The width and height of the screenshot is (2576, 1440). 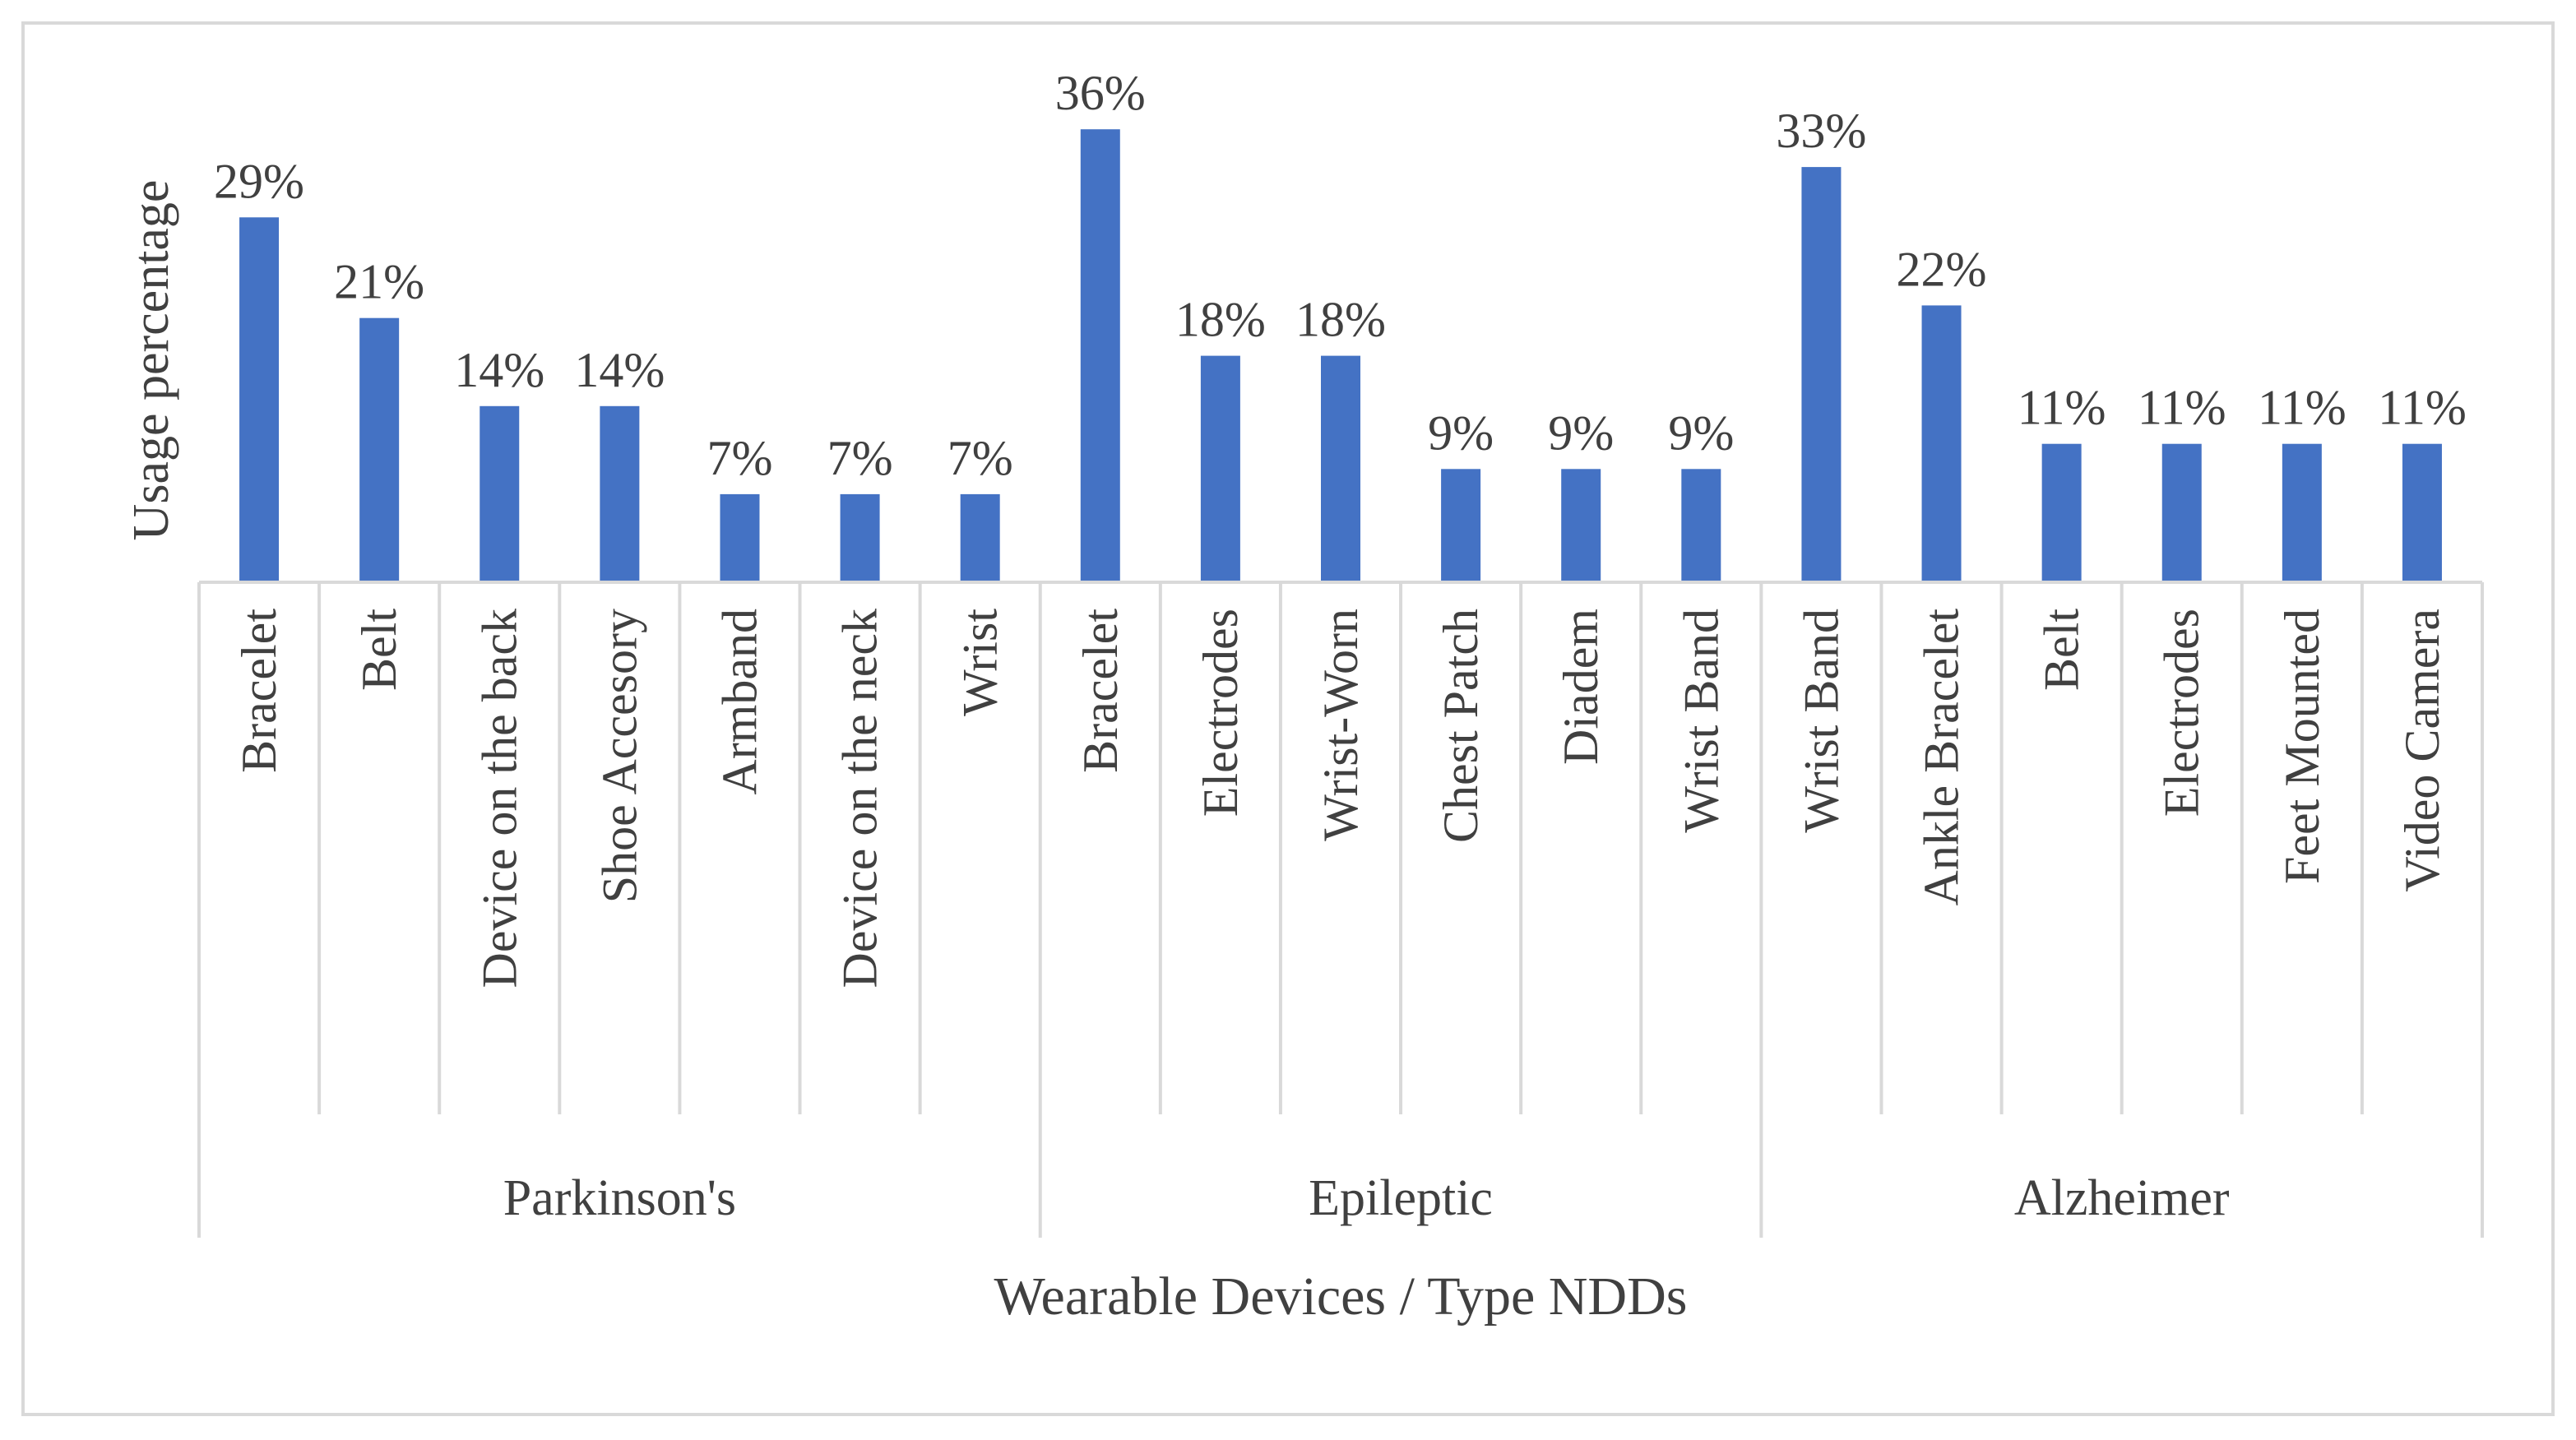 What do you see at coordinates (2122, 1198) in the screenshot?
I see `group-label: Alzheimer` at bounding box center [2122, 1198].